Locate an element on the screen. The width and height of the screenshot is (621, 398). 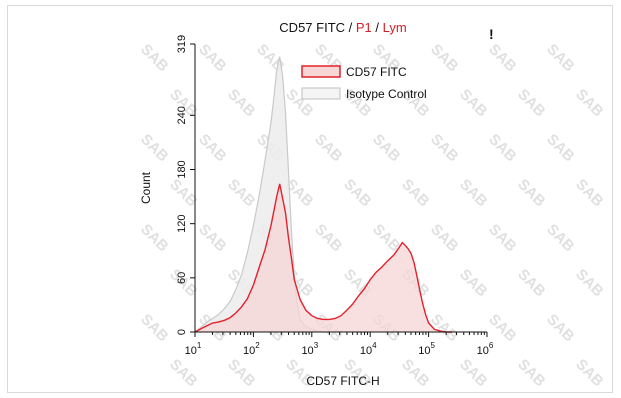
chart-title: CD57 FITC / P1 / Lym is located at coordinates (342, 27).